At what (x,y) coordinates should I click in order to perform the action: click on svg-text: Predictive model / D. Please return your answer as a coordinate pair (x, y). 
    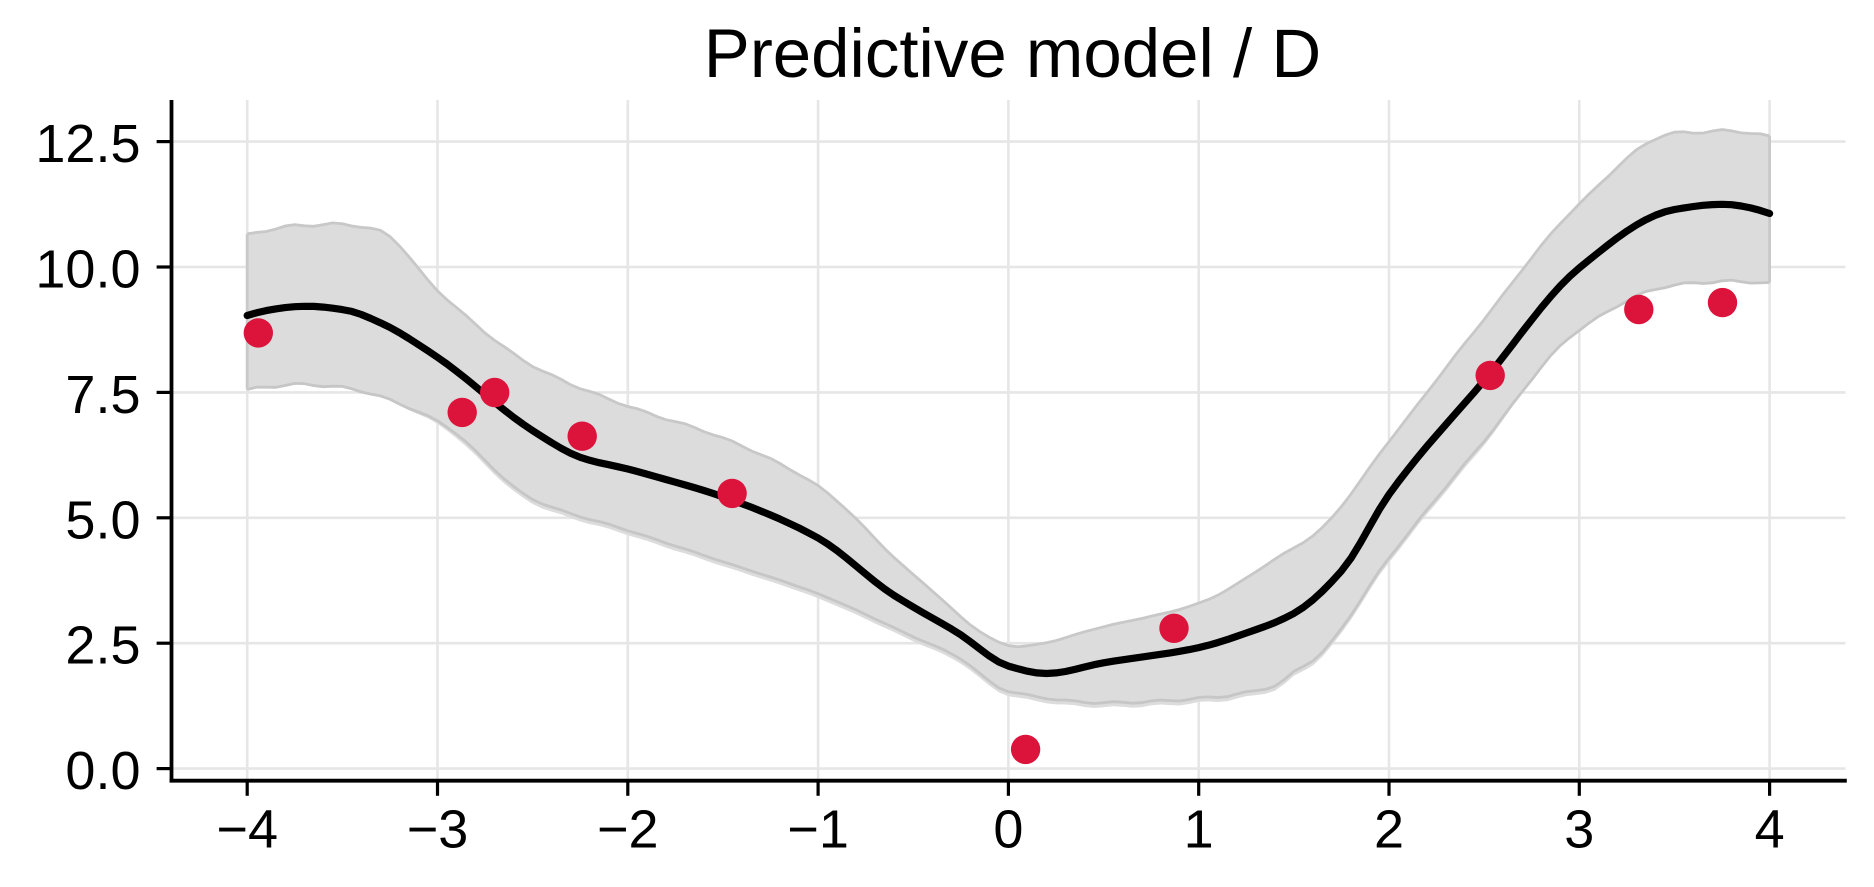
    Looking at the image, I should click on (1012, 53).